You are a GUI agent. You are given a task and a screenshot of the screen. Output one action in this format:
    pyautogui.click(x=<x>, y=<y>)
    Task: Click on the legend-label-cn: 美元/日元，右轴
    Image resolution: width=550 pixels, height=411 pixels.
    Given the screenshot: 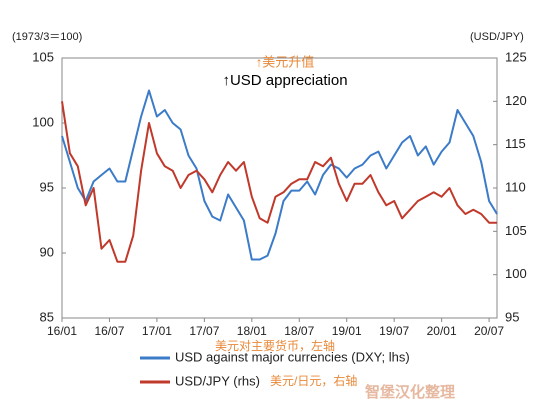 What is the action you would take?
    pyautogui.click(x=313, y=380)
    